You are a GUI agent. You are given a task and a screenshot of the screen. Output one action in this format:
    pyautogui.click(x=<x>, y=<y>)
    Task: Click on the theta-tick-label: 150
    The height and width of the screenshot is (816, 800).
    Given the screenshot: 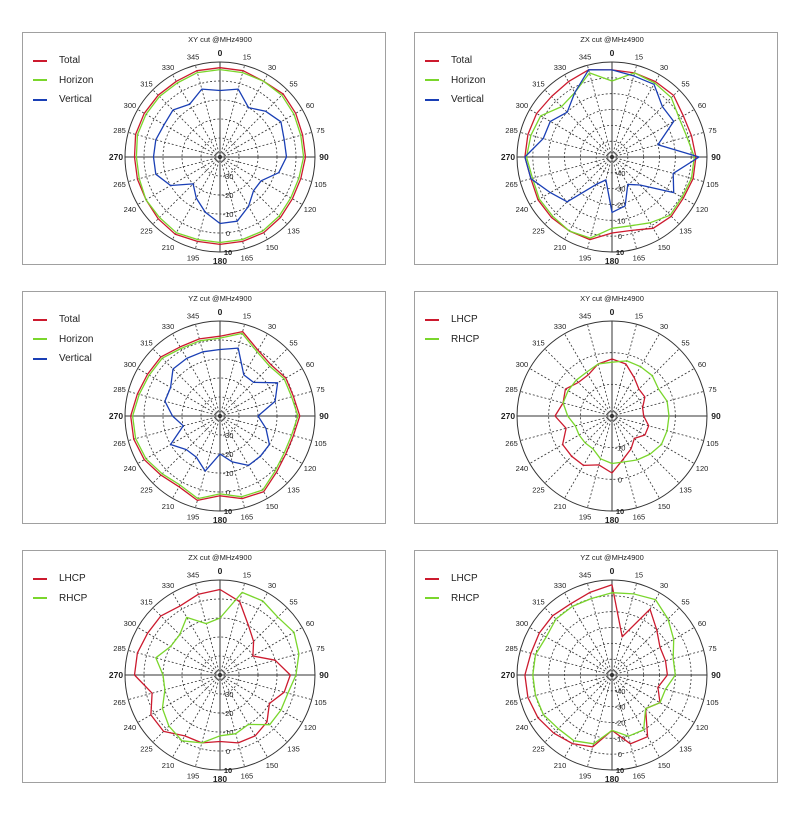 What is the action you would take?
    pyautogui.click(x=272, y=247)
    